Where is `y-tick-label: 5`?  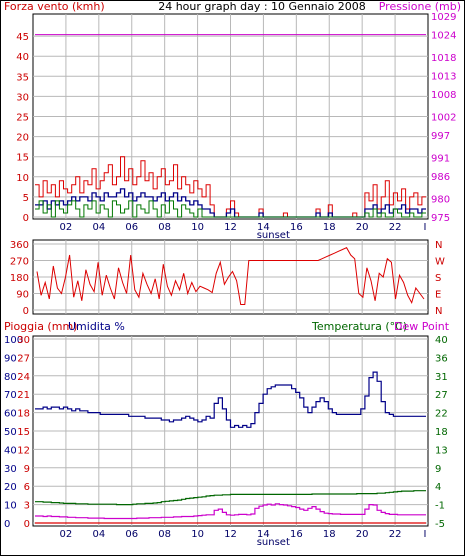 y-tick-label: 5 is located at coordinates (26, 198).